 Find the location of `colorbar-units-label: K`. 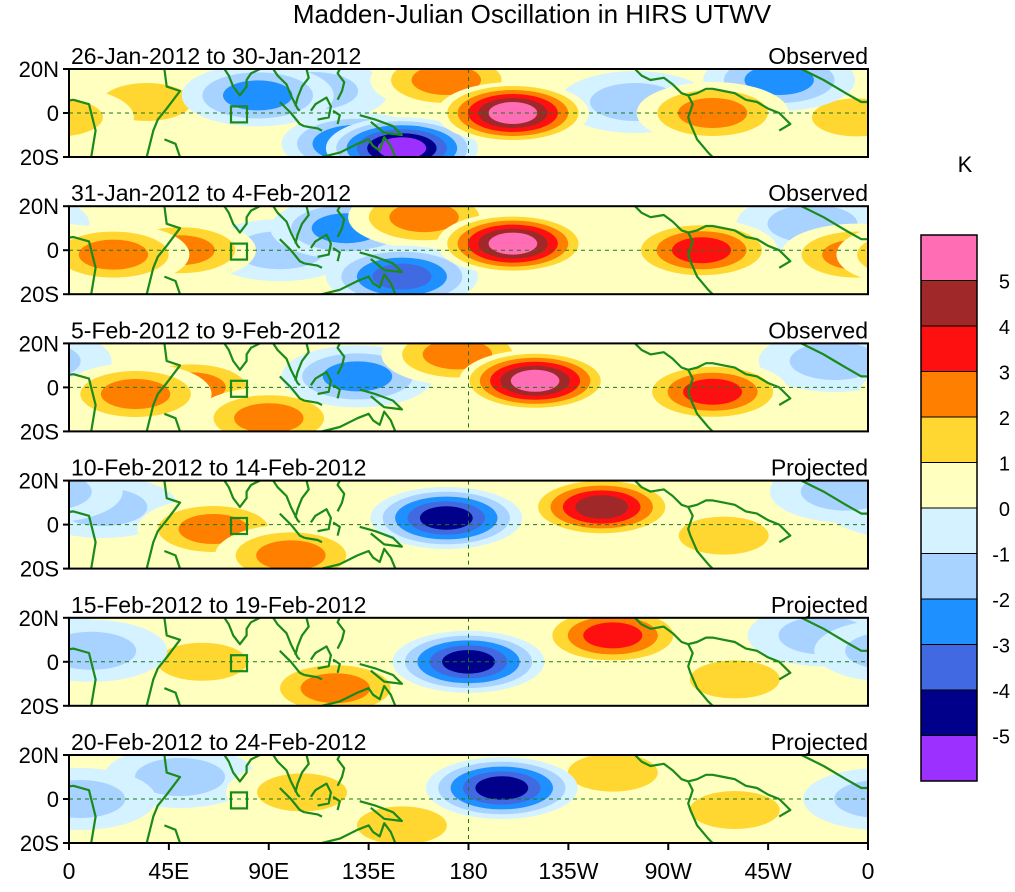

colorbar-units-label: K is located at coordinates (965, 164).